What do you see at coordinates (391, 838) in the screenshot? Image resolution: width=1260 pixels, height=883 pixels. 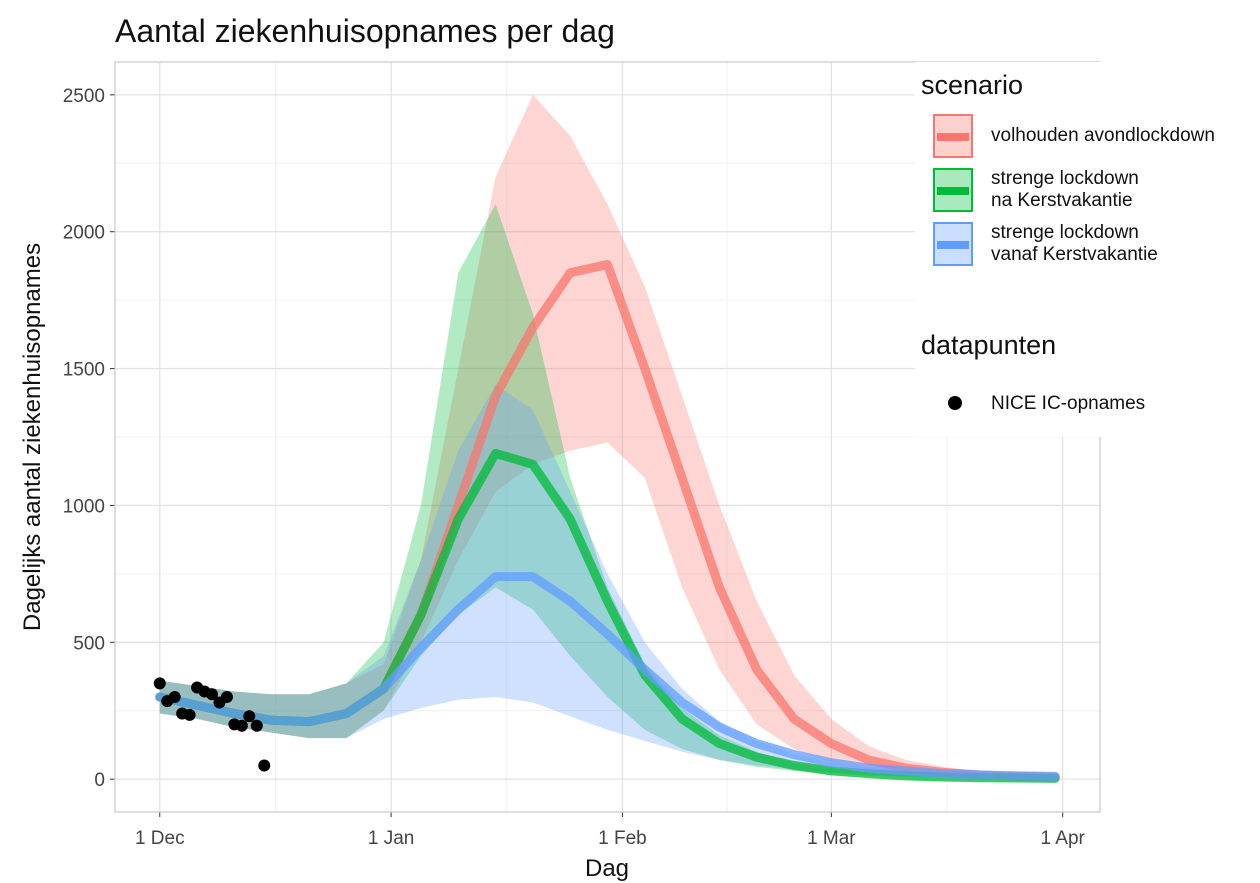 I see `x-tick-label: 1 Jan` at bounding box center [391, 838].